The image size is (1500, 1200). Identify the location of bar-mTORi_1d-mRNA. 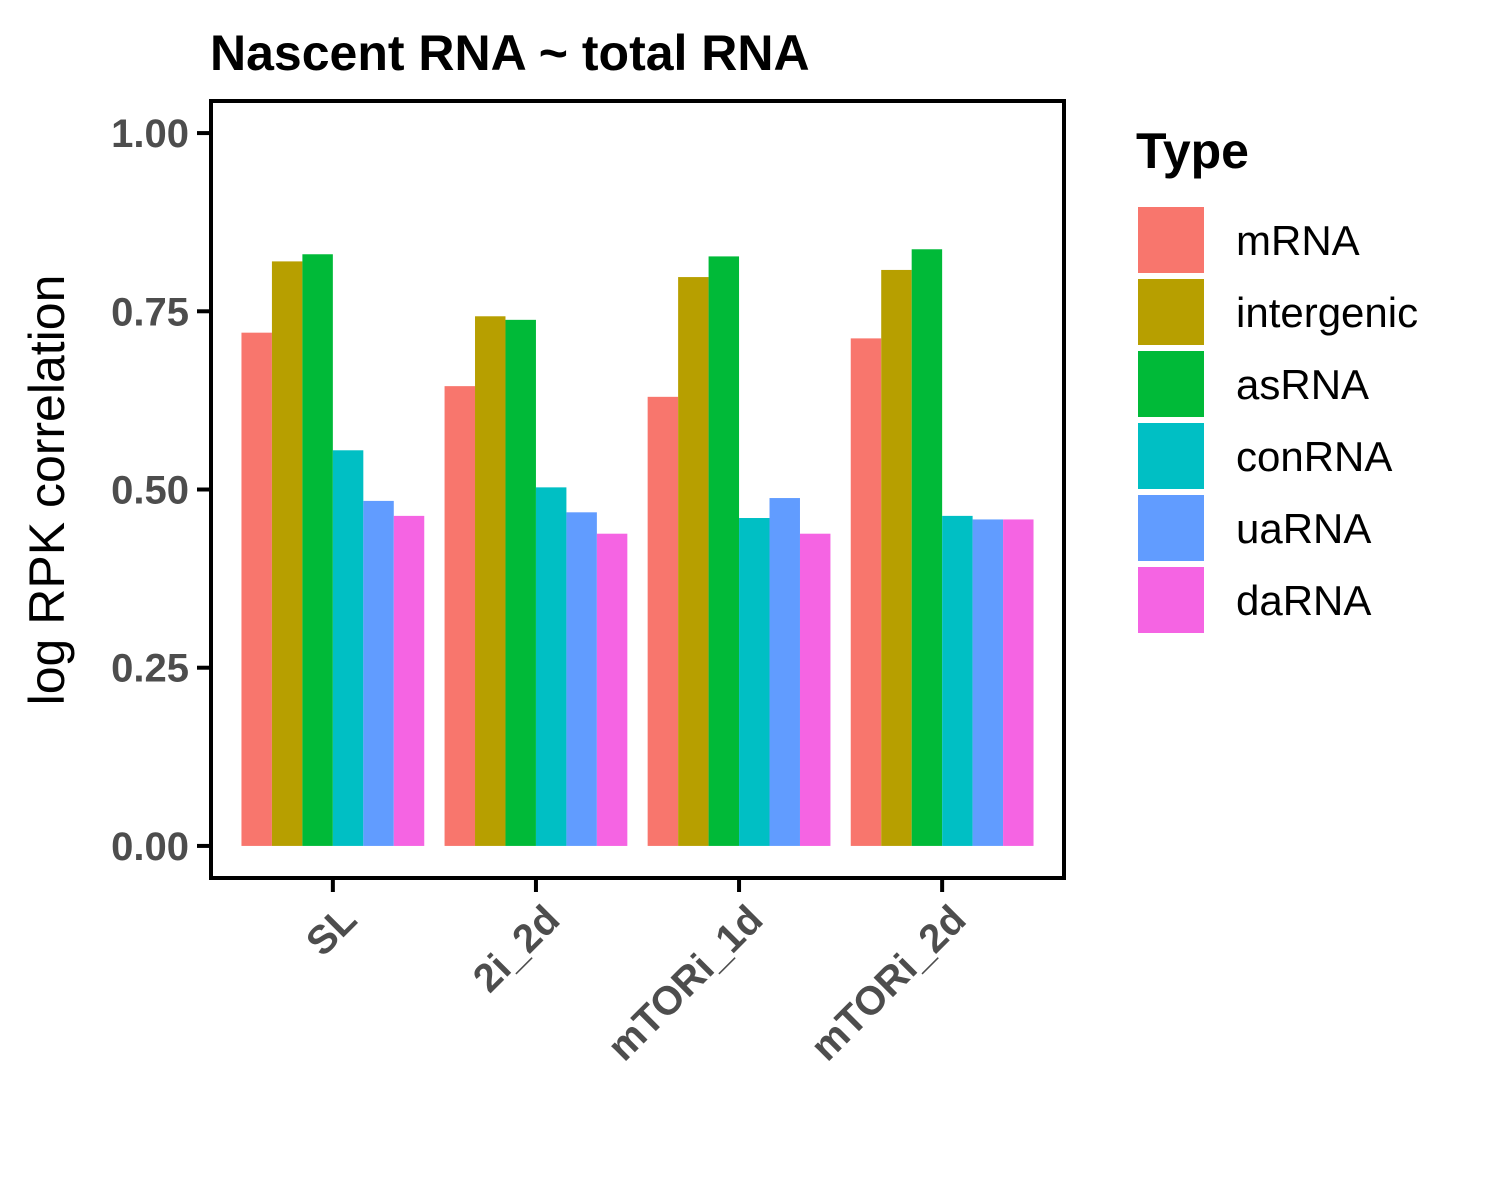
(663, 621).